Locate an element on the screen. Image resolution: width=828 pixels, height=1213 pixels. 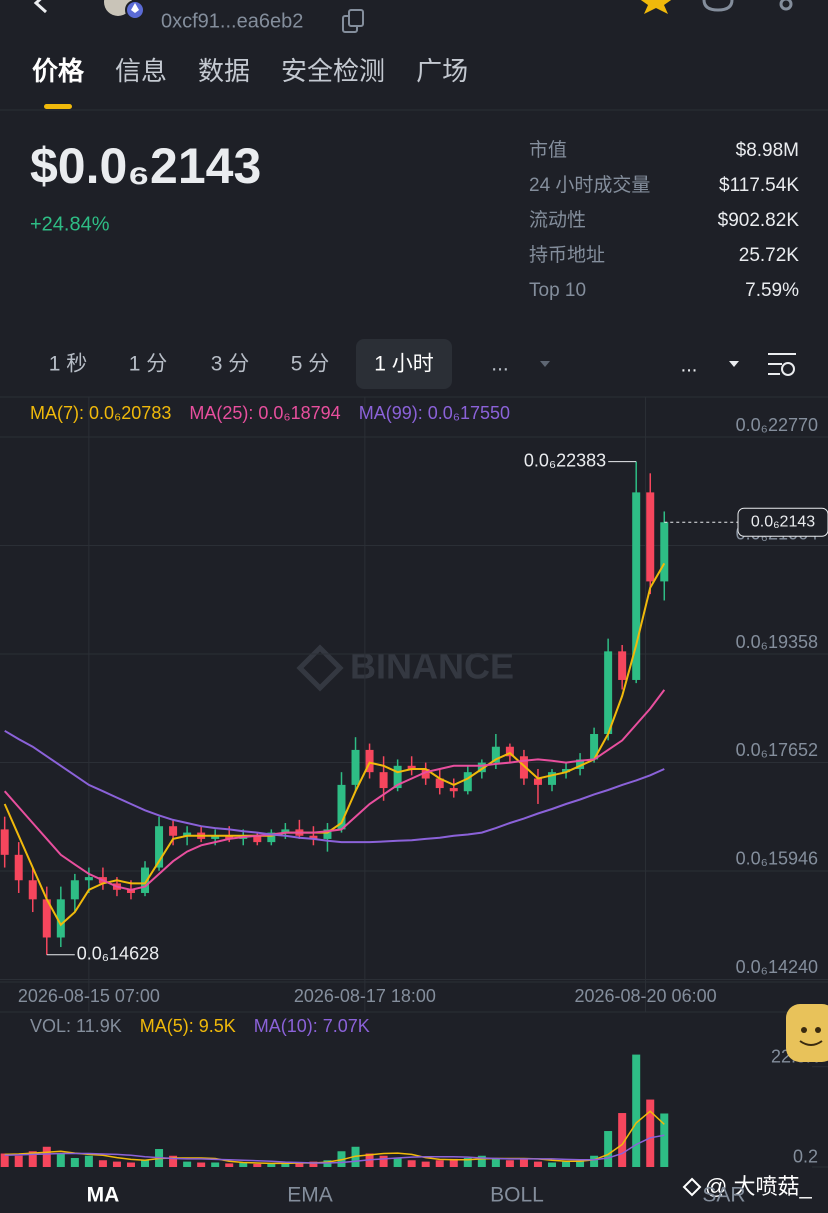
tab: 价格 is located at coordinates (58, 71).